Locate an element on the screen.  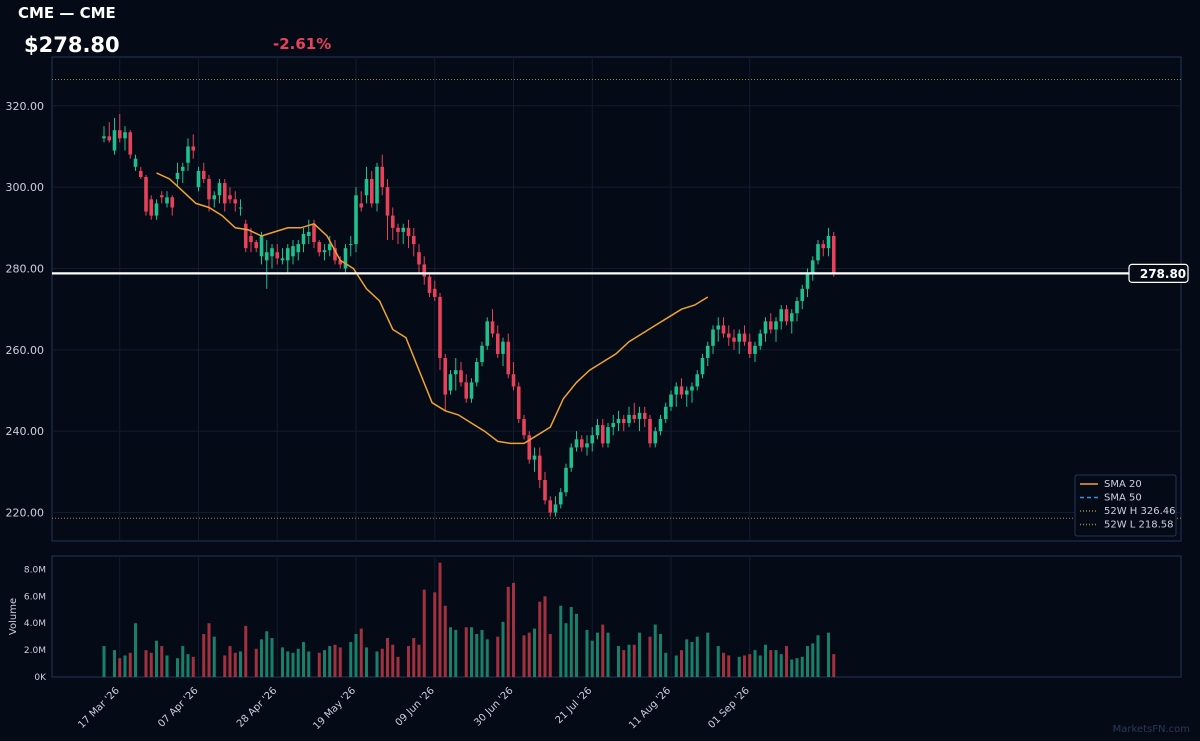
y-tick-label: 220.00 is located at coordinates (25, 513).